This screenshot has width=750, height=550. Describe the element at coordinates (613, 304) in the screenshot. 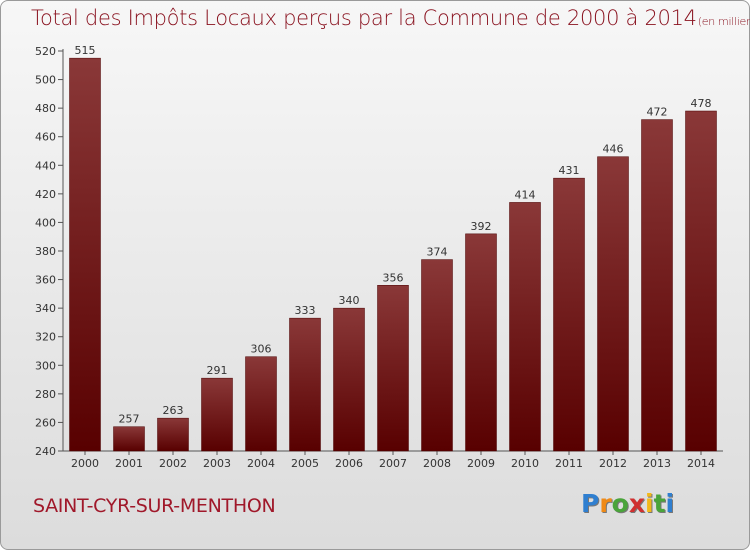

I see `bar-2012` at that location.